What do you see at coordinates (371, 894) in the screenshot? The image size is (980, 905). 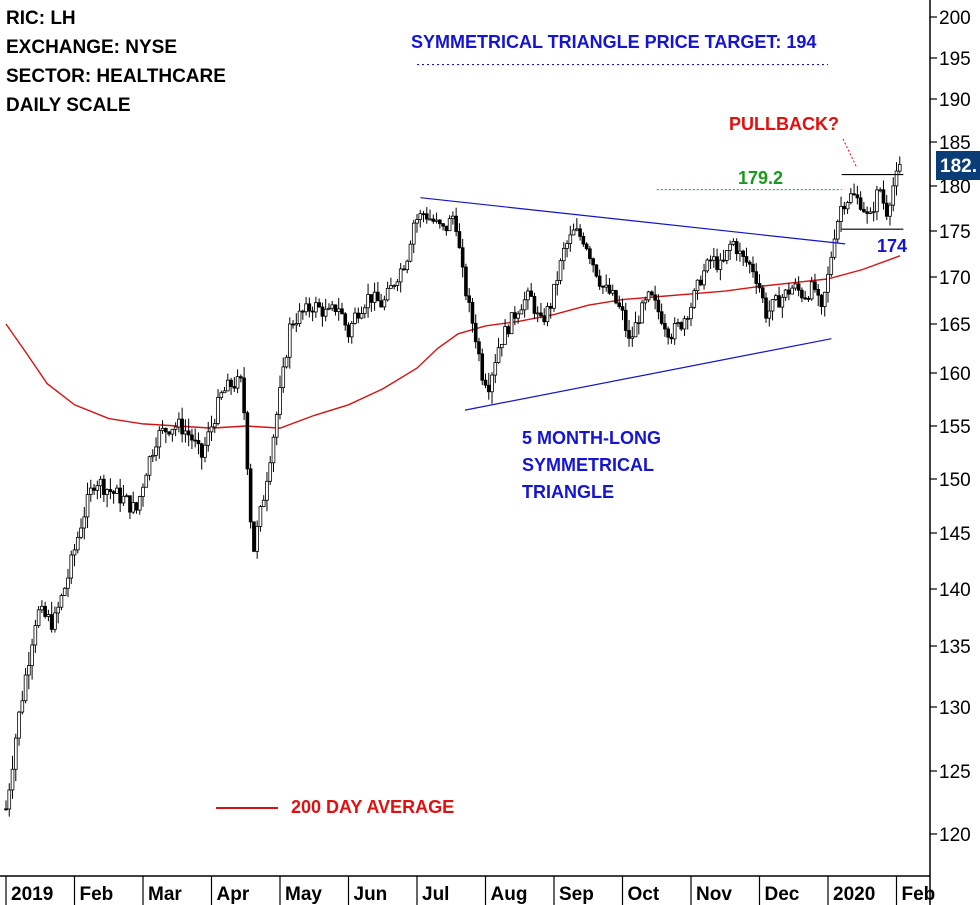 I see `x-tick-label: Jun` at bounding box center [371, 894].